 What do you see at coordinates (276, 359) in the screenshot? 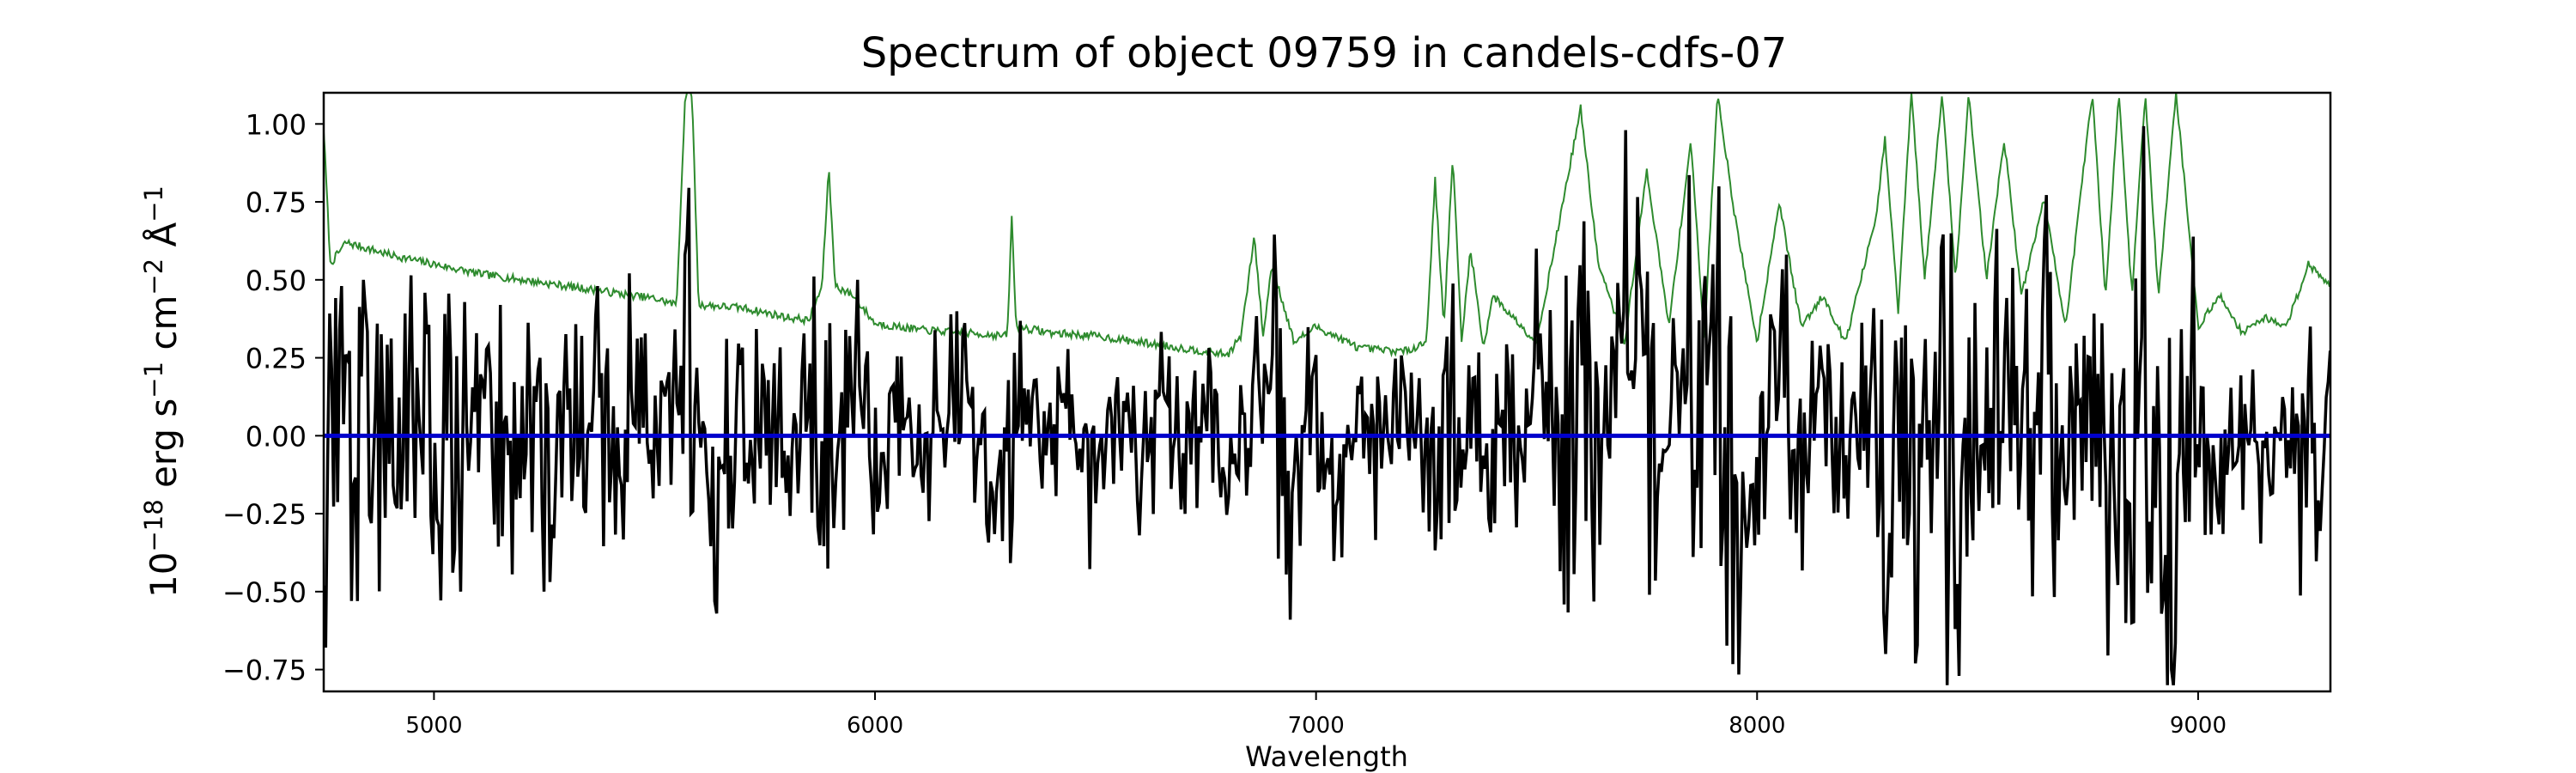
I see `y-tick-label: 0.25` at bounding box center [276, 359].